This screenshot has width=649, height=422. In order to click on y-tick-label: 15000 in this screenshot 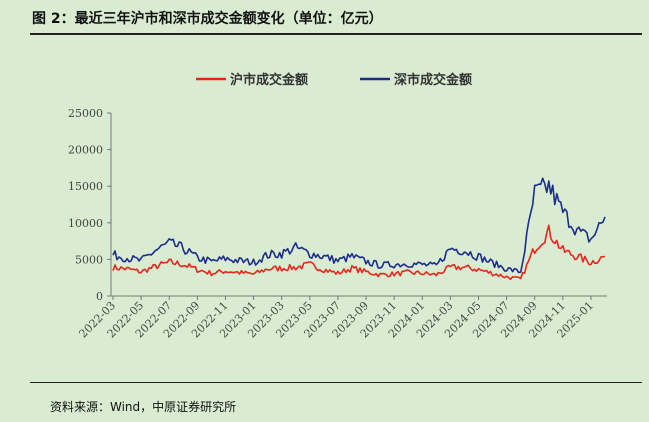, I will do `click(85, 186)`.